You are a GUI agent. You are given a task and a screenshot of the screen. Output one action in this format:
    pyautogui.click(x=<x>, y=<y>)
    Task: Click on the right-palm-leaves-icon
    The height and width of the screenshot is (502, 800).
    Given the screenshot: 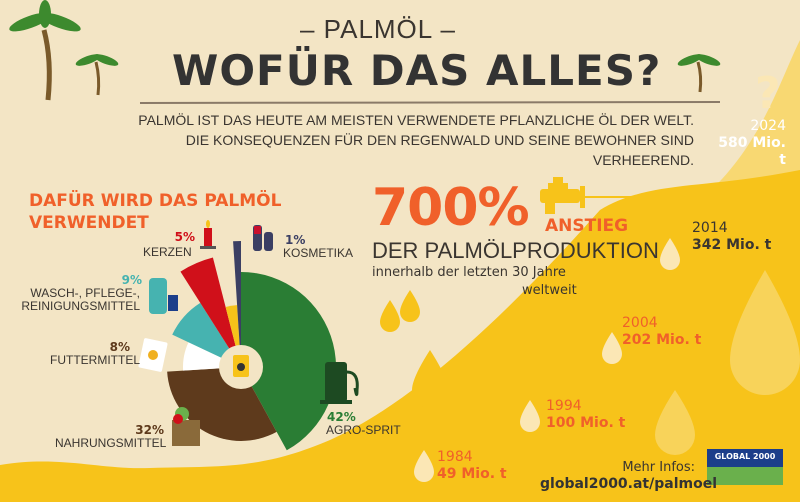 What is the action you would take?
    pyautogui.click(x=699, y=60)
    